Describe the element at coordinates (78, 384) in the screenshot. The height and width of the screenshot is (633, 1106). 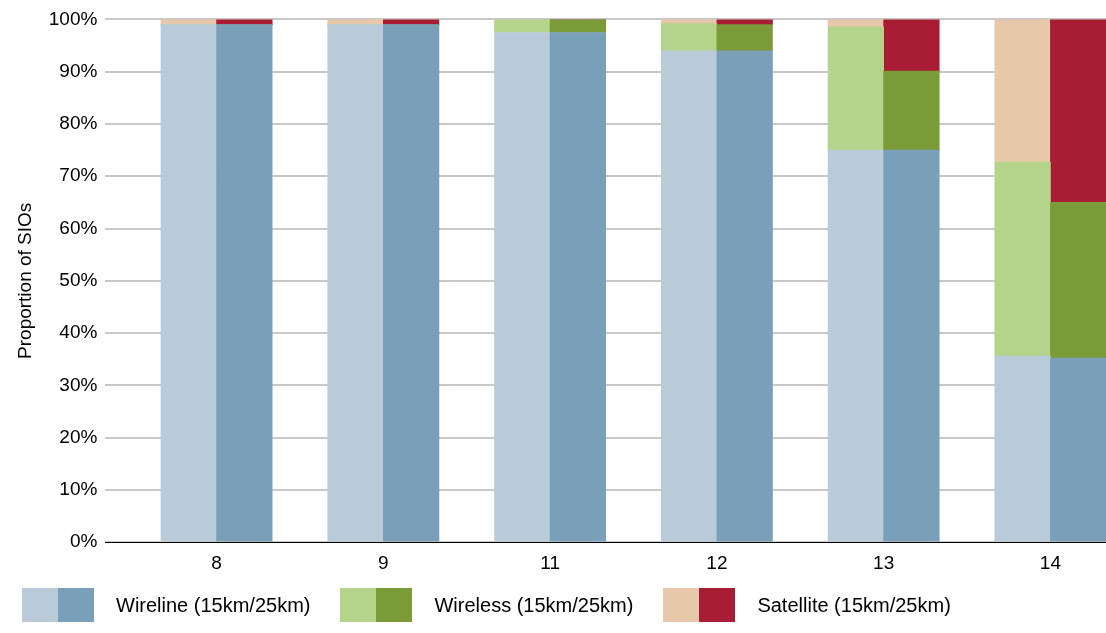
I see `y-tick-label: 30%` at that location.